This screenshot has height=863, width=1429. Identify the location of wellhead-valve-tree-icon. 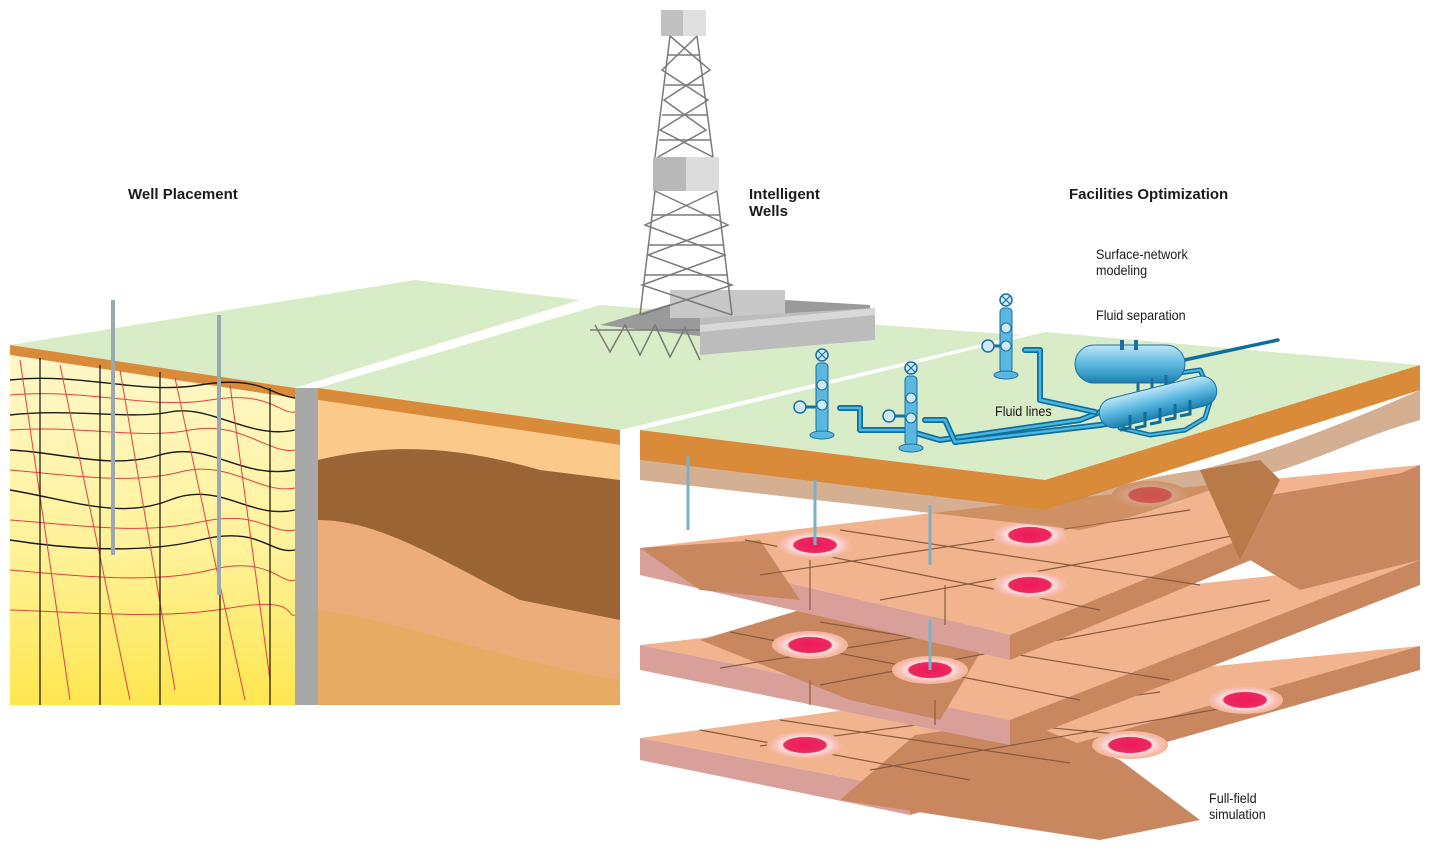
(906, 373).